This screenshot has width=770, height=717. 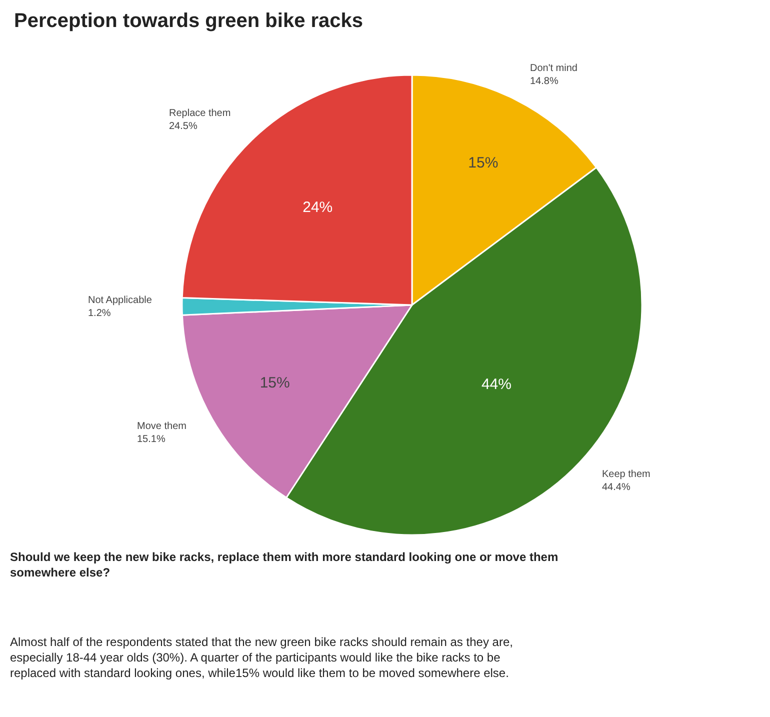 What do you see at coordinates (261, 657) in the screenshot?
I see `text: Almost half of the respondents stated that the new green bike racks should remain as they are, especially 18-44 year olds (30%). A quarter of the participants would like the bike racks to be replaced with standard looking ones, while15% would like them to be moved somewhere else.` at bounding box center [261, 657].